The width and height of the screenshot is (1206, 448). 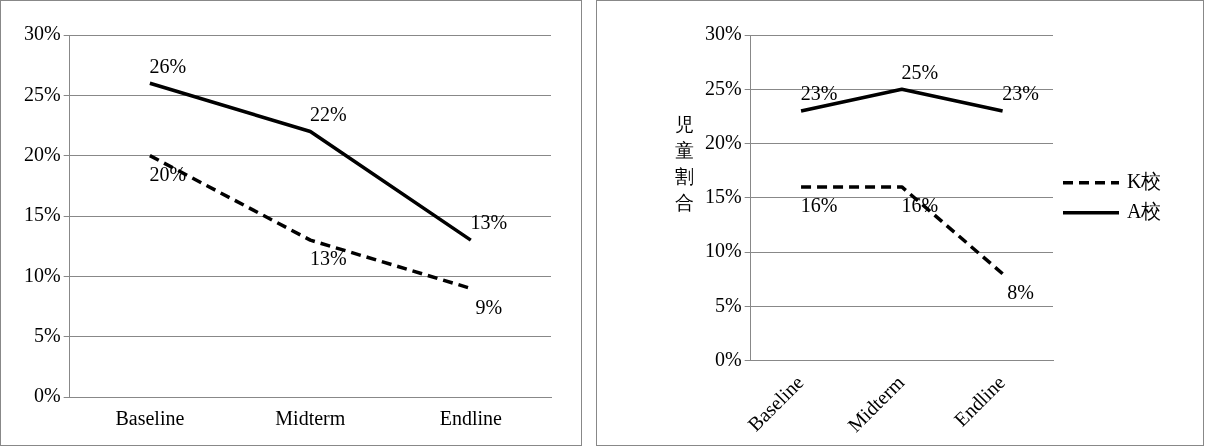 I want to click on data-label: 22%, so click(x=328, y=113).